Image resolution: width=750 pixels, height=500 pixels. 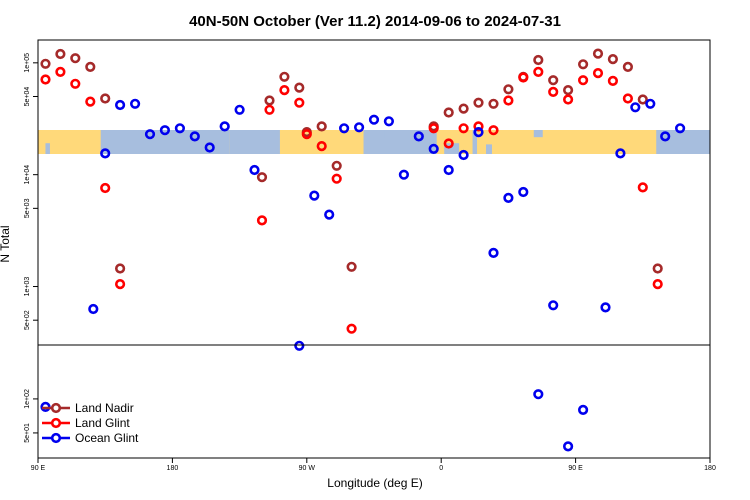 What do you see at coordinates (27, 287) in the screenshot?
I see `y-tick-label: 1e+03` at bounding box center [27, 287].